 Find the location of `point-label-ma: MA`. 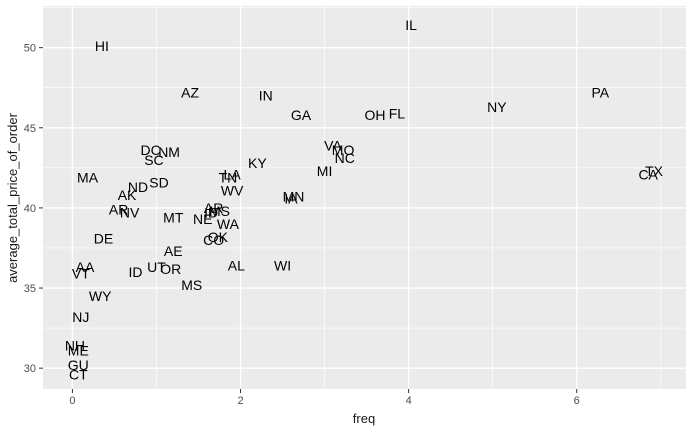

point-label-ma: MA is located at coordinates (88, 177).